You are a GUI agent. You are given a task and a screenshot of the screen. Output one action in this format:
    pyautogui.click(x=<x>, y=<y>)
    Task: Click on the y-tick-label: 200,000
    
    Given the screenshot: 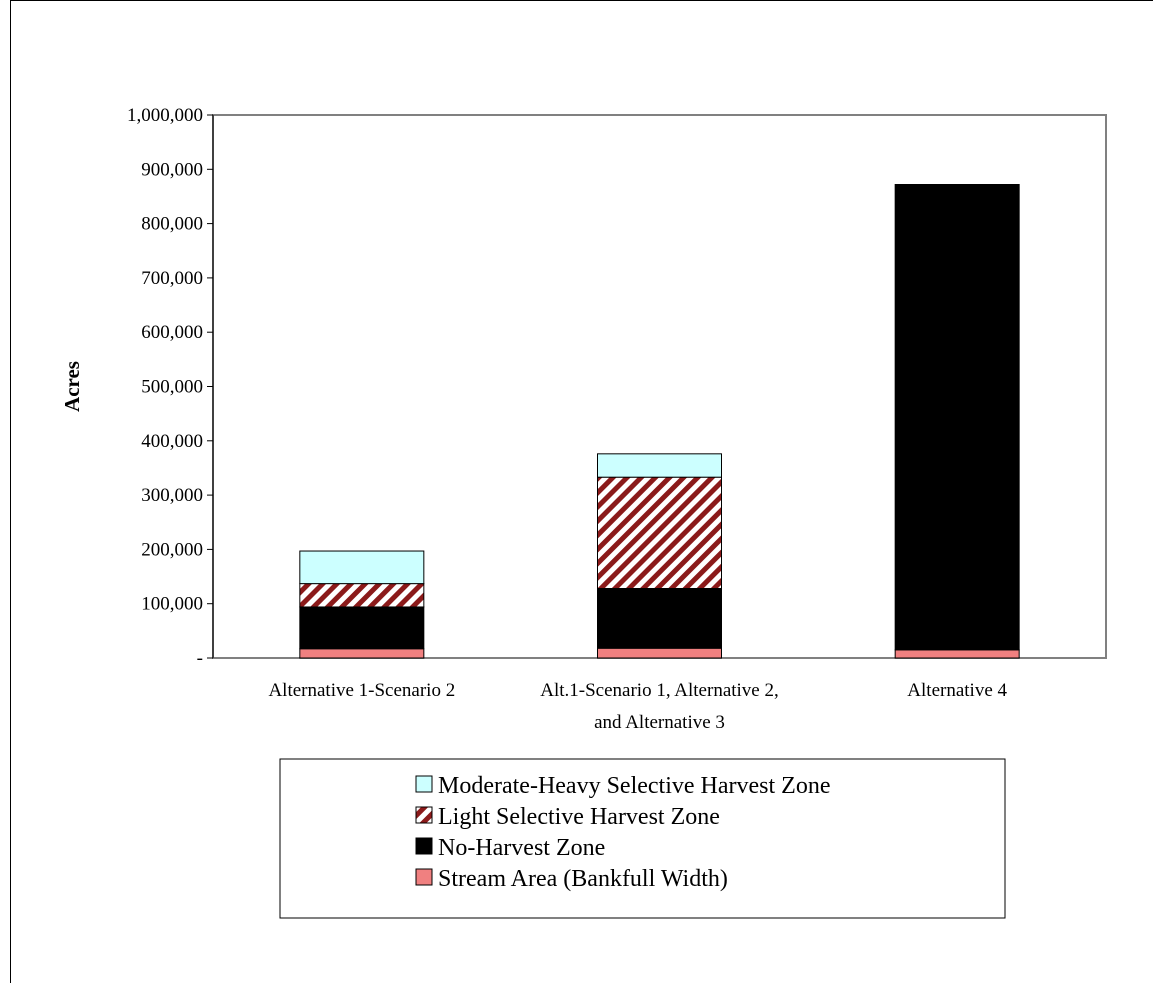 What is the action you would take?
    pyautogui.click(x=172, y=549)
    